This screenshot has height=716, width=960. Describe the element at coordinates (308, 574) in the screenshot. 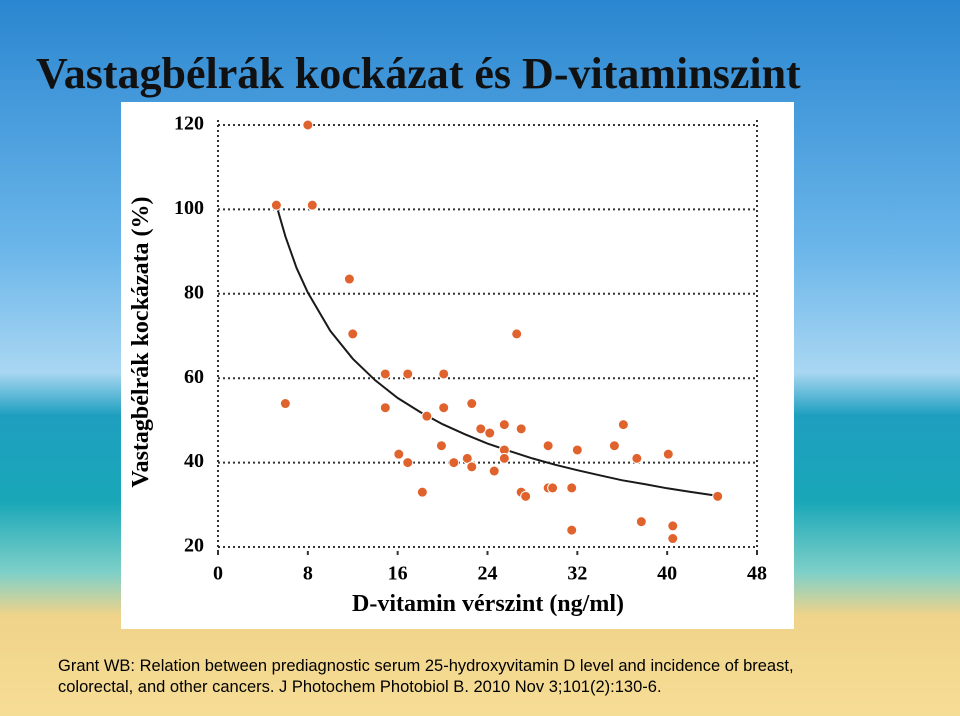

I see `x-tick-label: 8` at that location.